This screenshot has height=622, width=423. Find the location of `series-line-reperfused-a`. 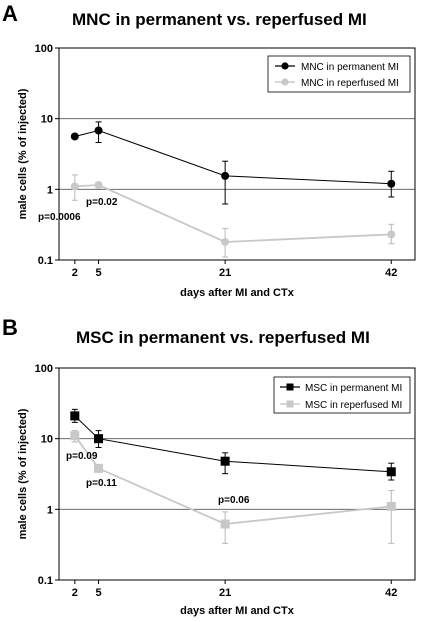

series-line-reperfused-a is located at coordinates (233, 213).